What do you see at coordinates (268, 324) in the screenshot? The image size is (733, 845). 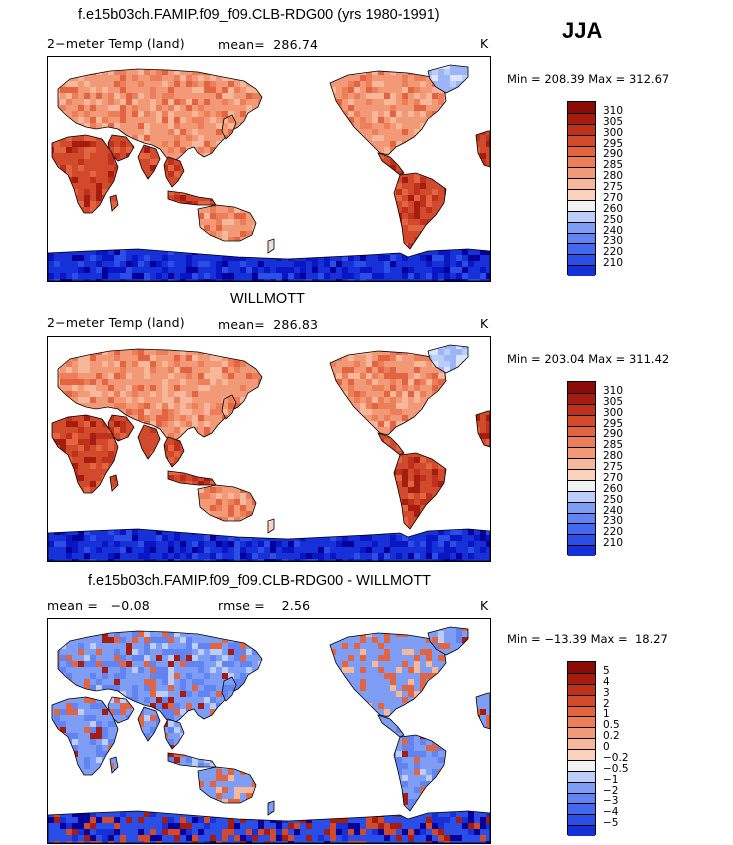 I see `panel-2-mean-label: mean= 286.83` at bounding box center [268, 324].